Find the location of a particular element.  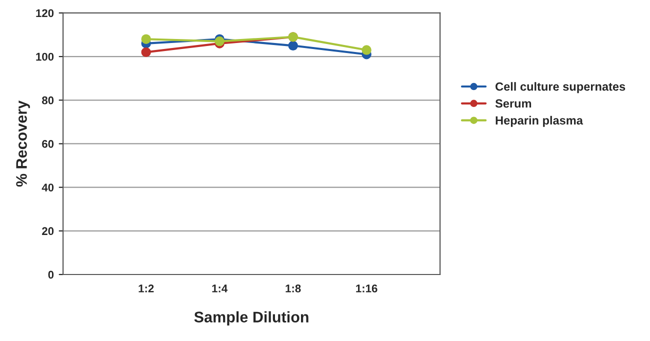

y-tick-label: 100 is located at coordinates (45, 56).